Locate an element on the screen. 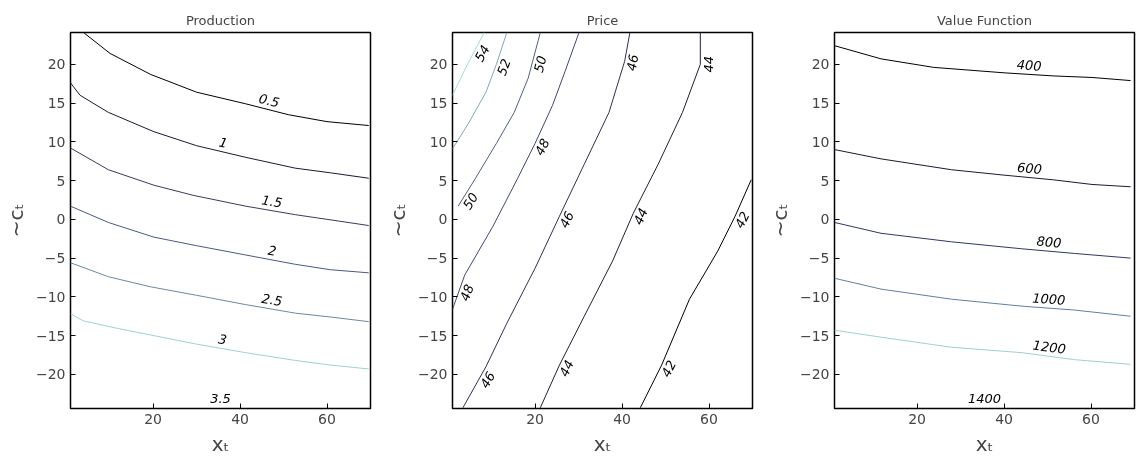 This screenshot has width=1147, height=472. annotation: 52 is located at coordinates (503, 67).